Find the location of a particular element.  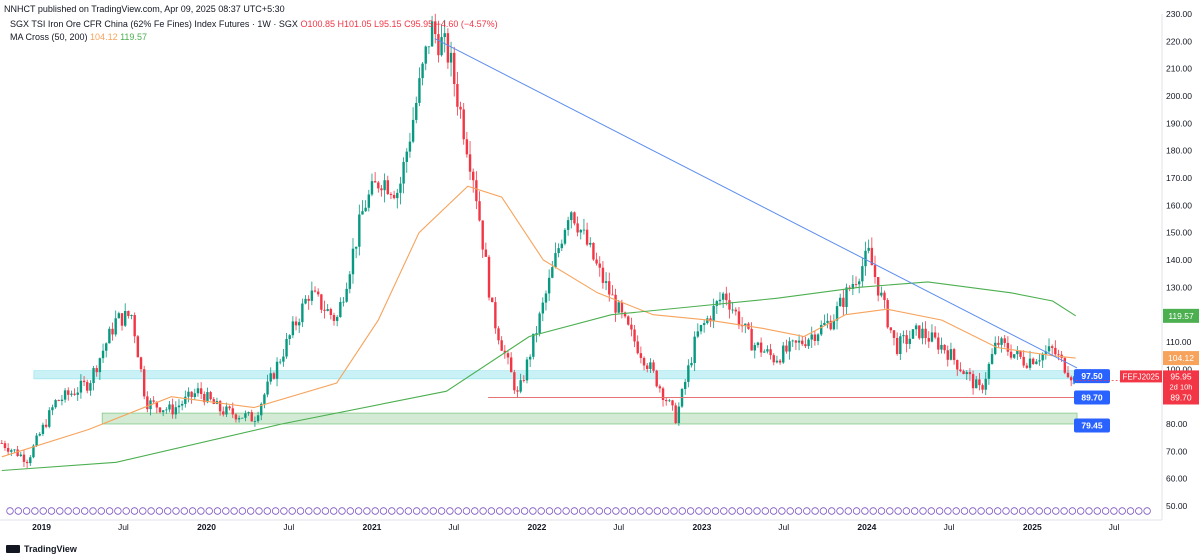

ma50-axis-label-bg is located at coordinates (1181, 358).